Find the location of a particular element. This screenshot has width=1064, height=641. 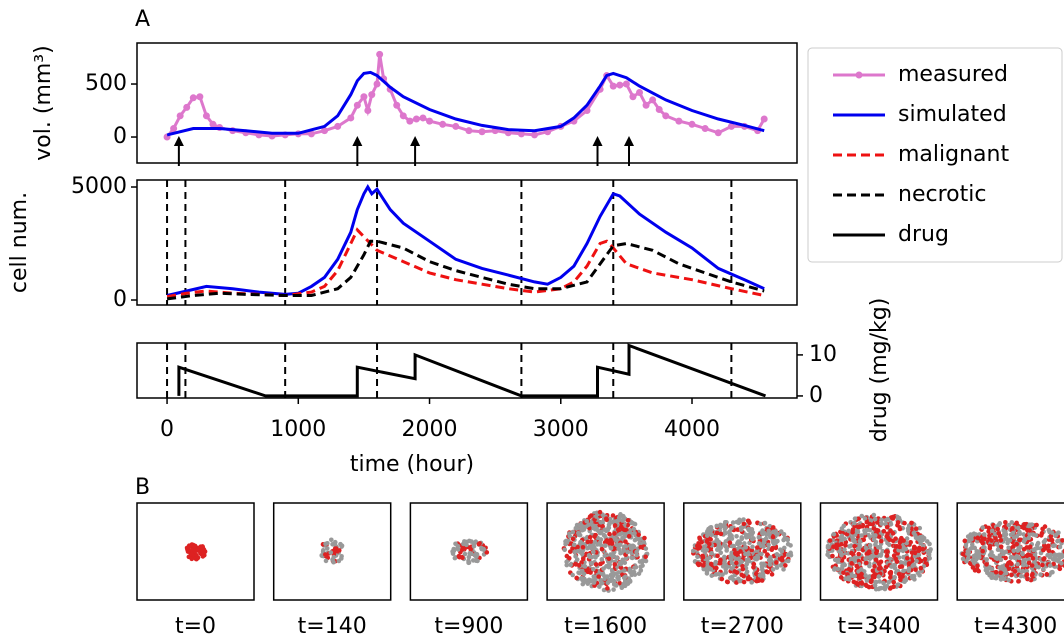

x-axis-label: time (hour) is located at coordinates (412, 464).